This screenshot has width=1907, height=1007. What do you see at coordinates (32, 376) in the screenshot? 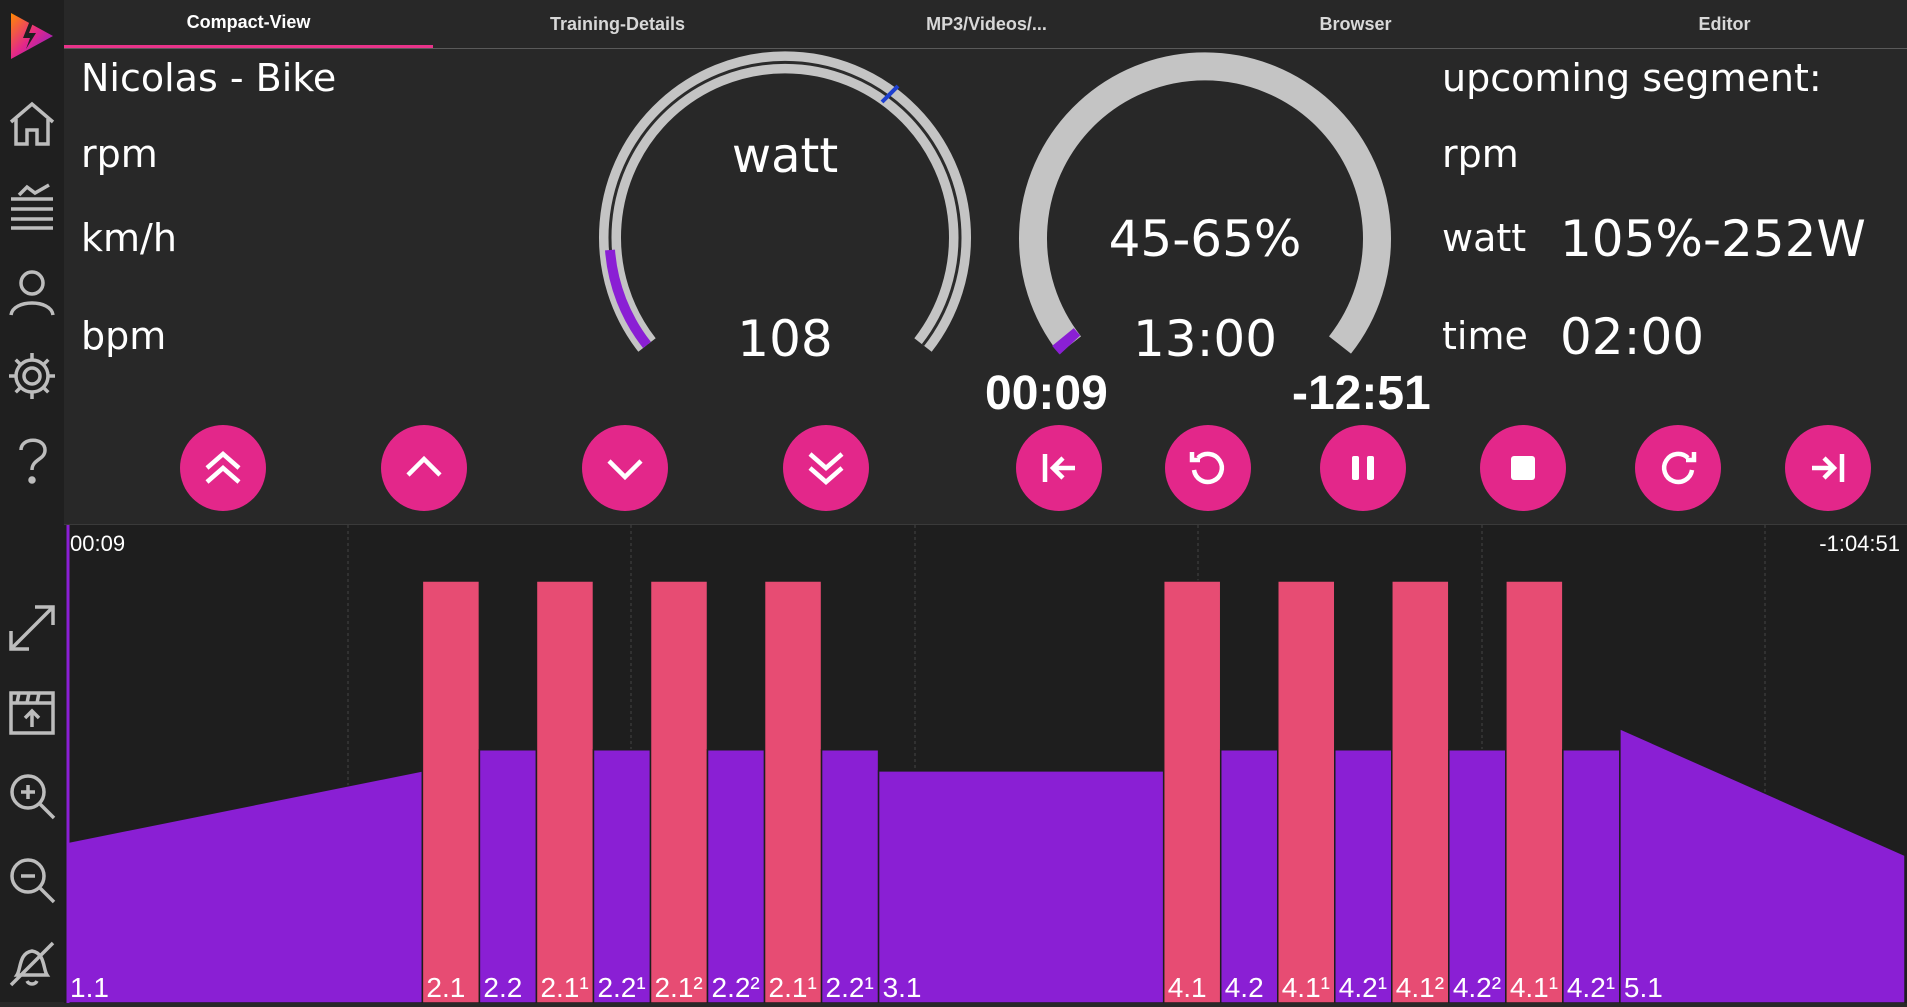
I see `settings-icon` at bounding box center [32, 376].